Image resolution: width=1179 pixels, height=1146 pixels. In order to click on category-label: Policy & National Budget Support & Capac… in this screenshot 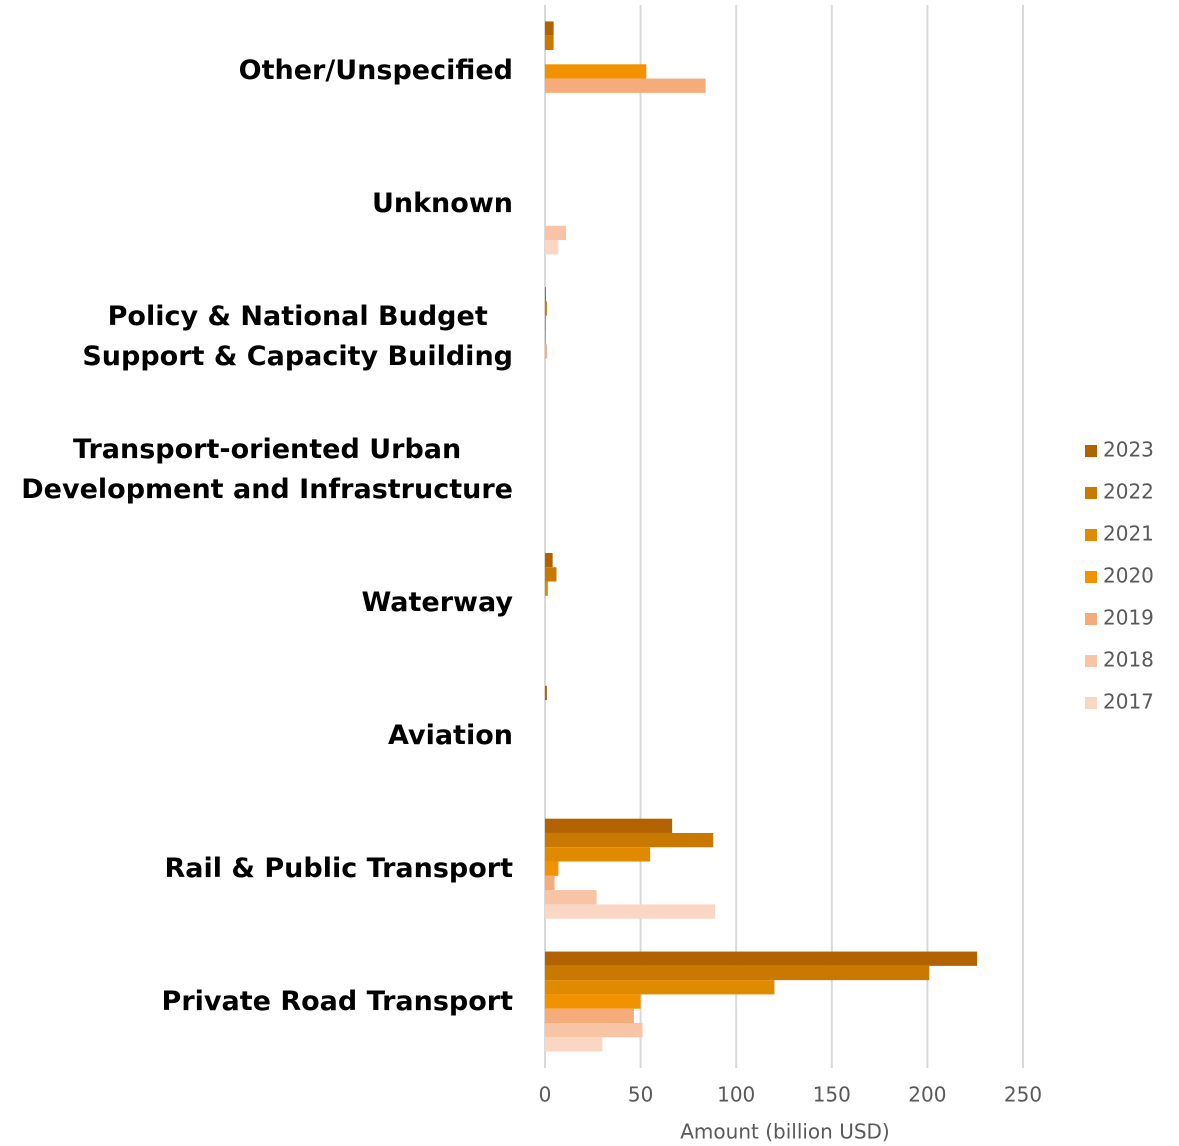, I will do `click(297, 337)`.